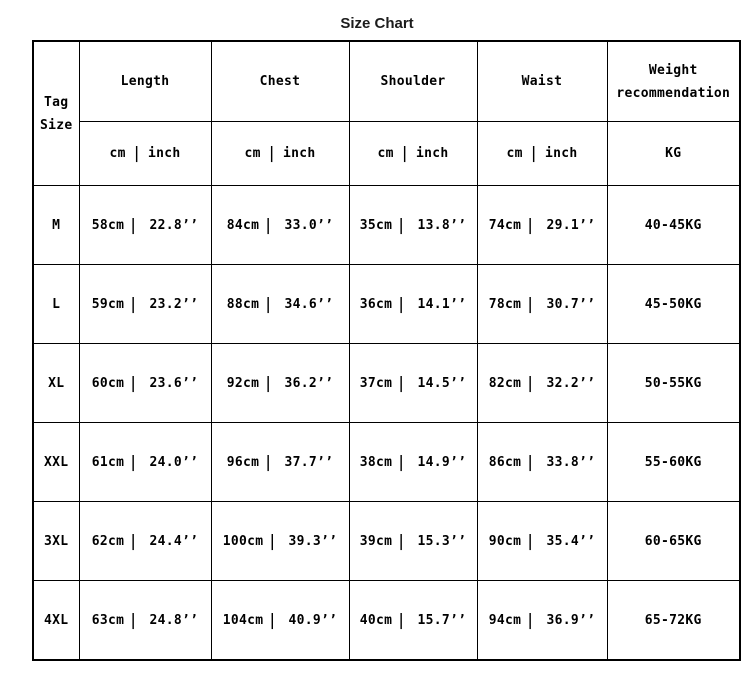 Image resolution: width=754 pixels, height=675 pixels. What do you see at coordinates (376, 620) in the screenshot?
I see `cm-value: 40cm` at bounding box center [376, 620].